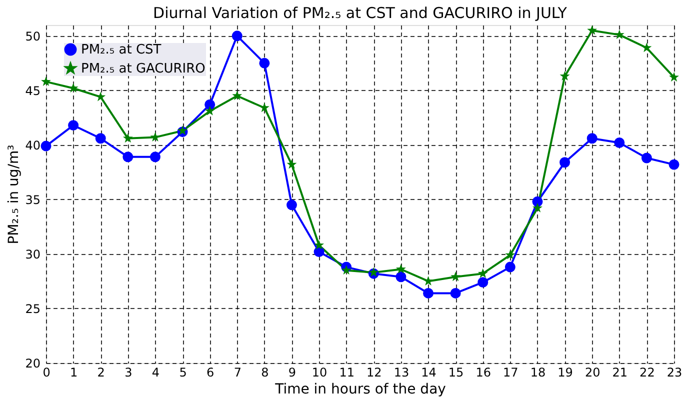  I want to click on x-tick-label: 0, so click(46, 373).